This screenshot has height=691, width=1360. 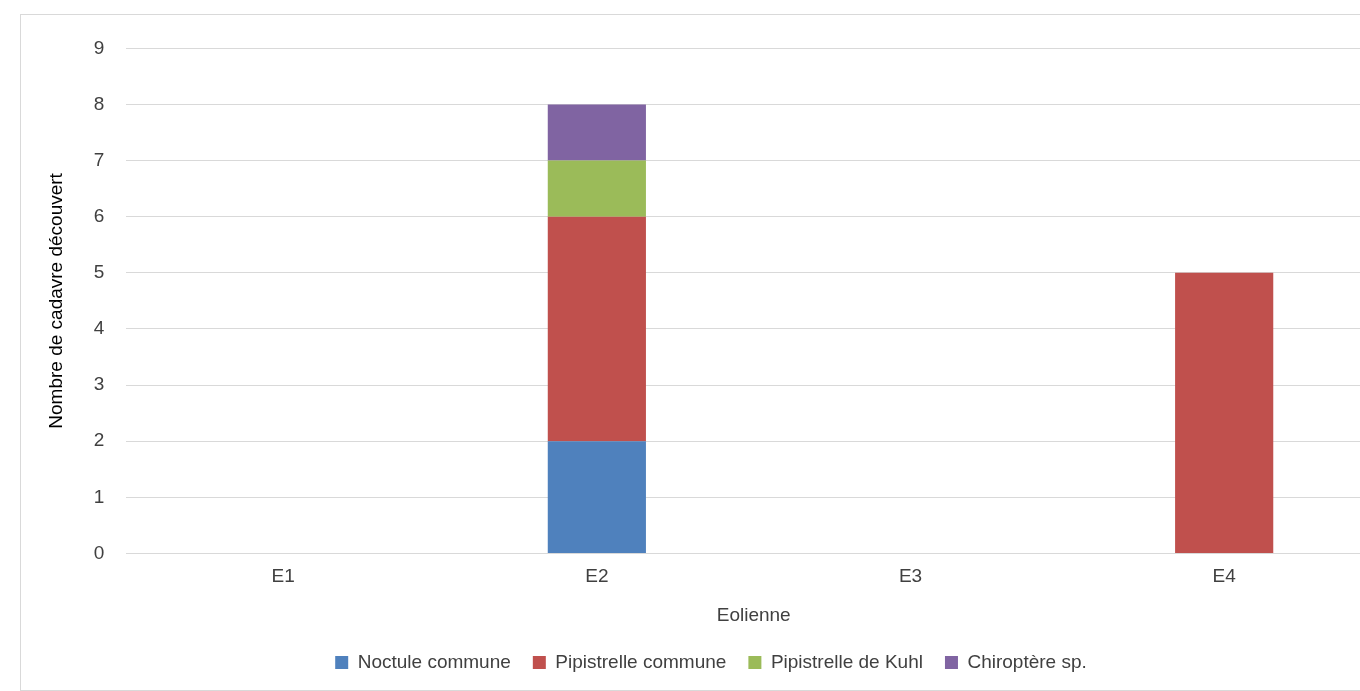 I want to click on y-tick-label: 0, so click(x=99, y=552).